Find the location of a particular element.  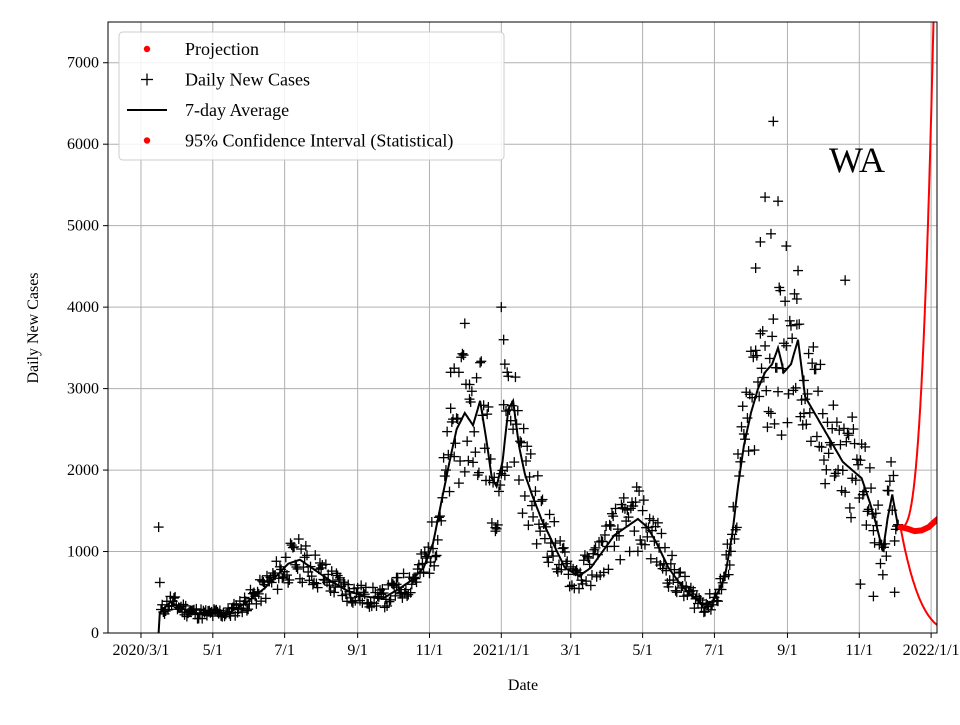

x-tick-label: 5/1 is located at coordinates (213, 650).